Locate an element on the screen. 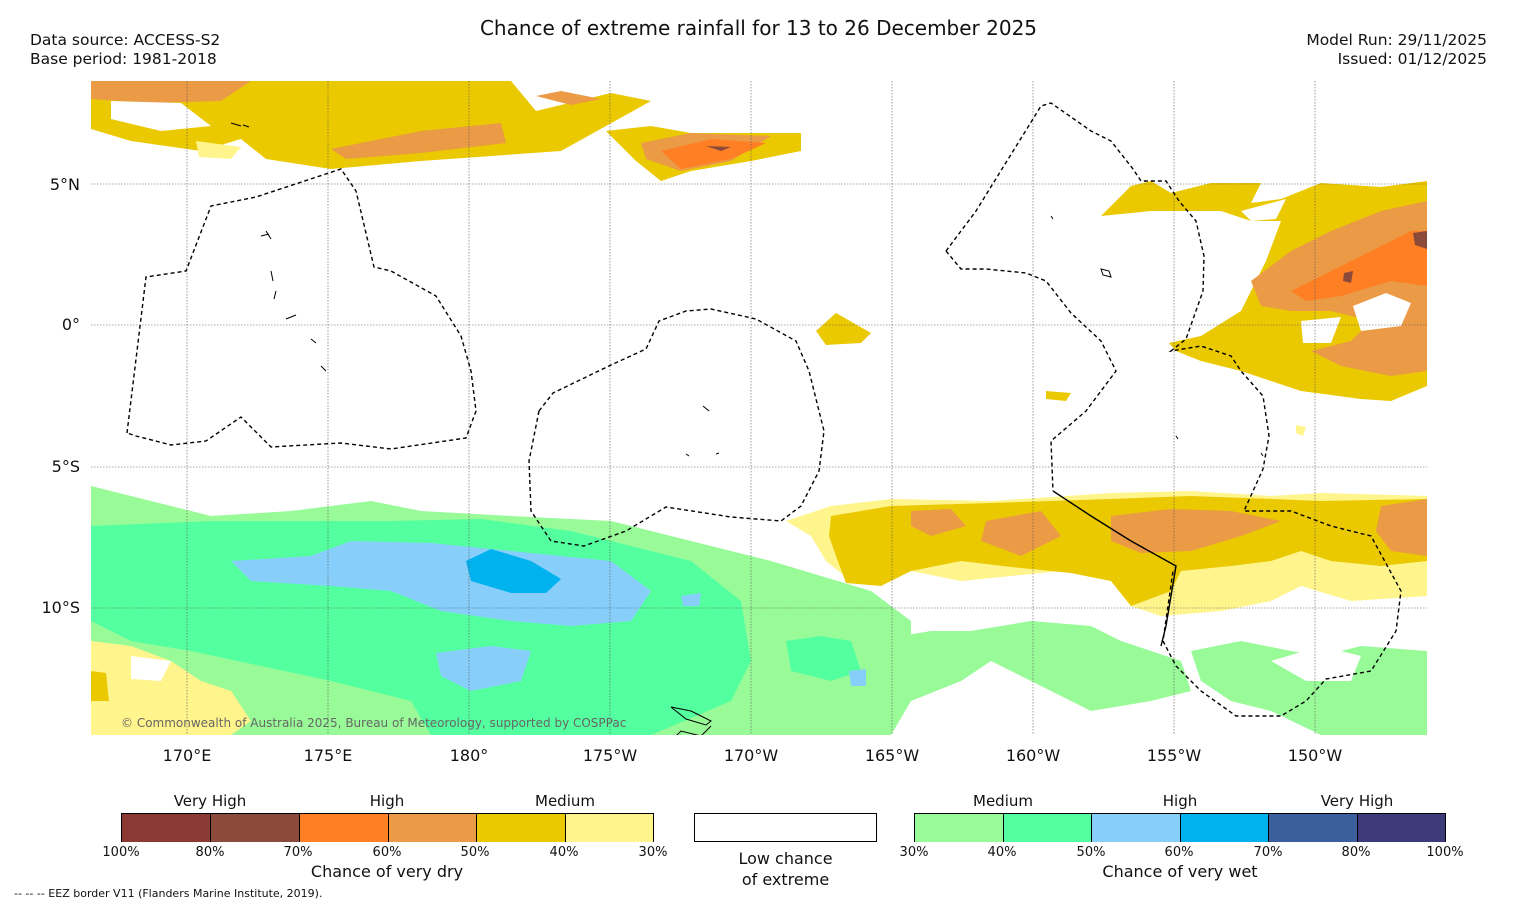 Image resolution: width=1517 pixels, height=908 pixels. legend-dry-very-high: Very High is located at coordinates (210, 801).